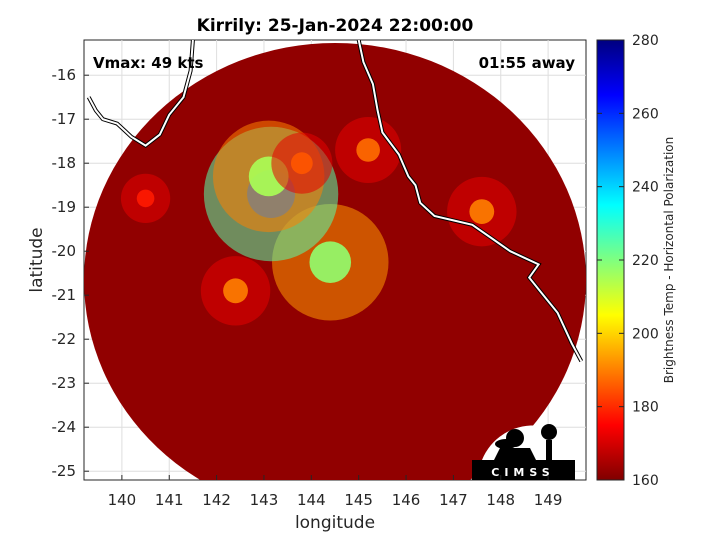 The image size is (720, 540). I want to click on y-tick-label: -21, so click(64, 295).